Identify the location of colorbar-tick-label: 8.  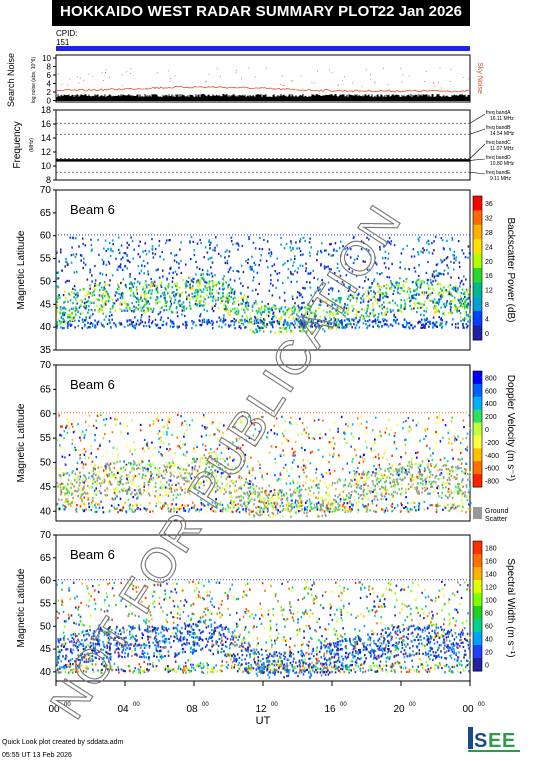
(487, 305).